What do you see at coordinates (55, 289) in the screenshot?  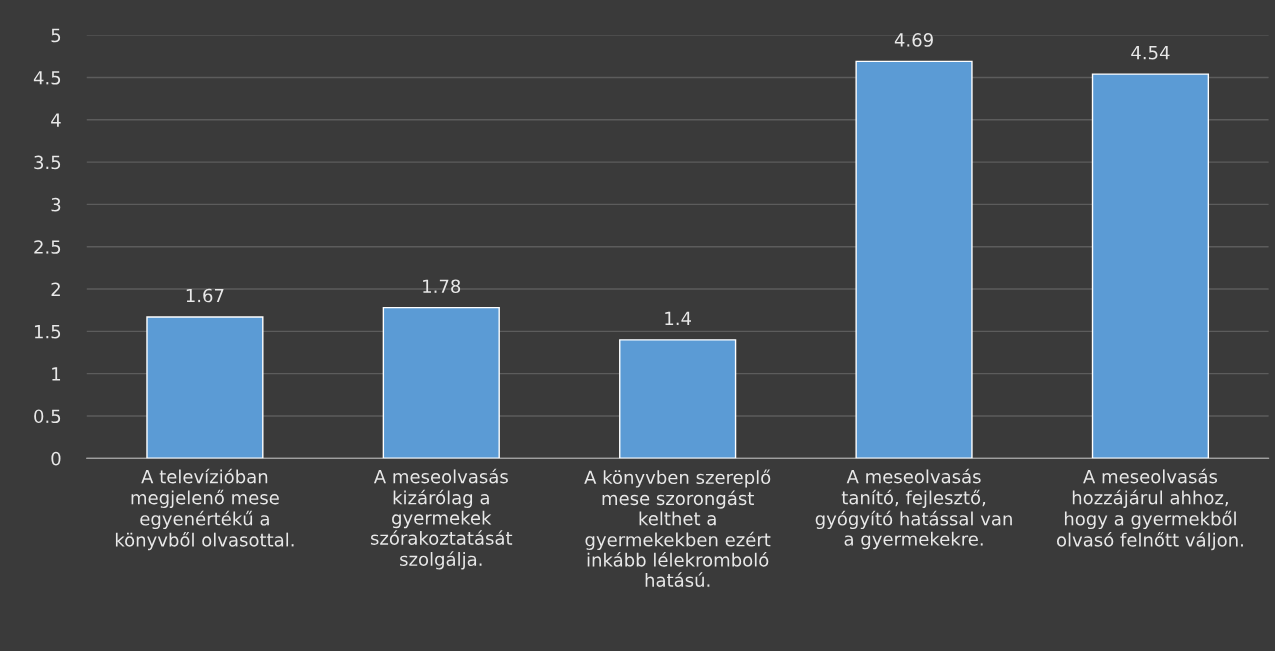 I see `y-tick-label: 2` at bounding box center [55, 289].